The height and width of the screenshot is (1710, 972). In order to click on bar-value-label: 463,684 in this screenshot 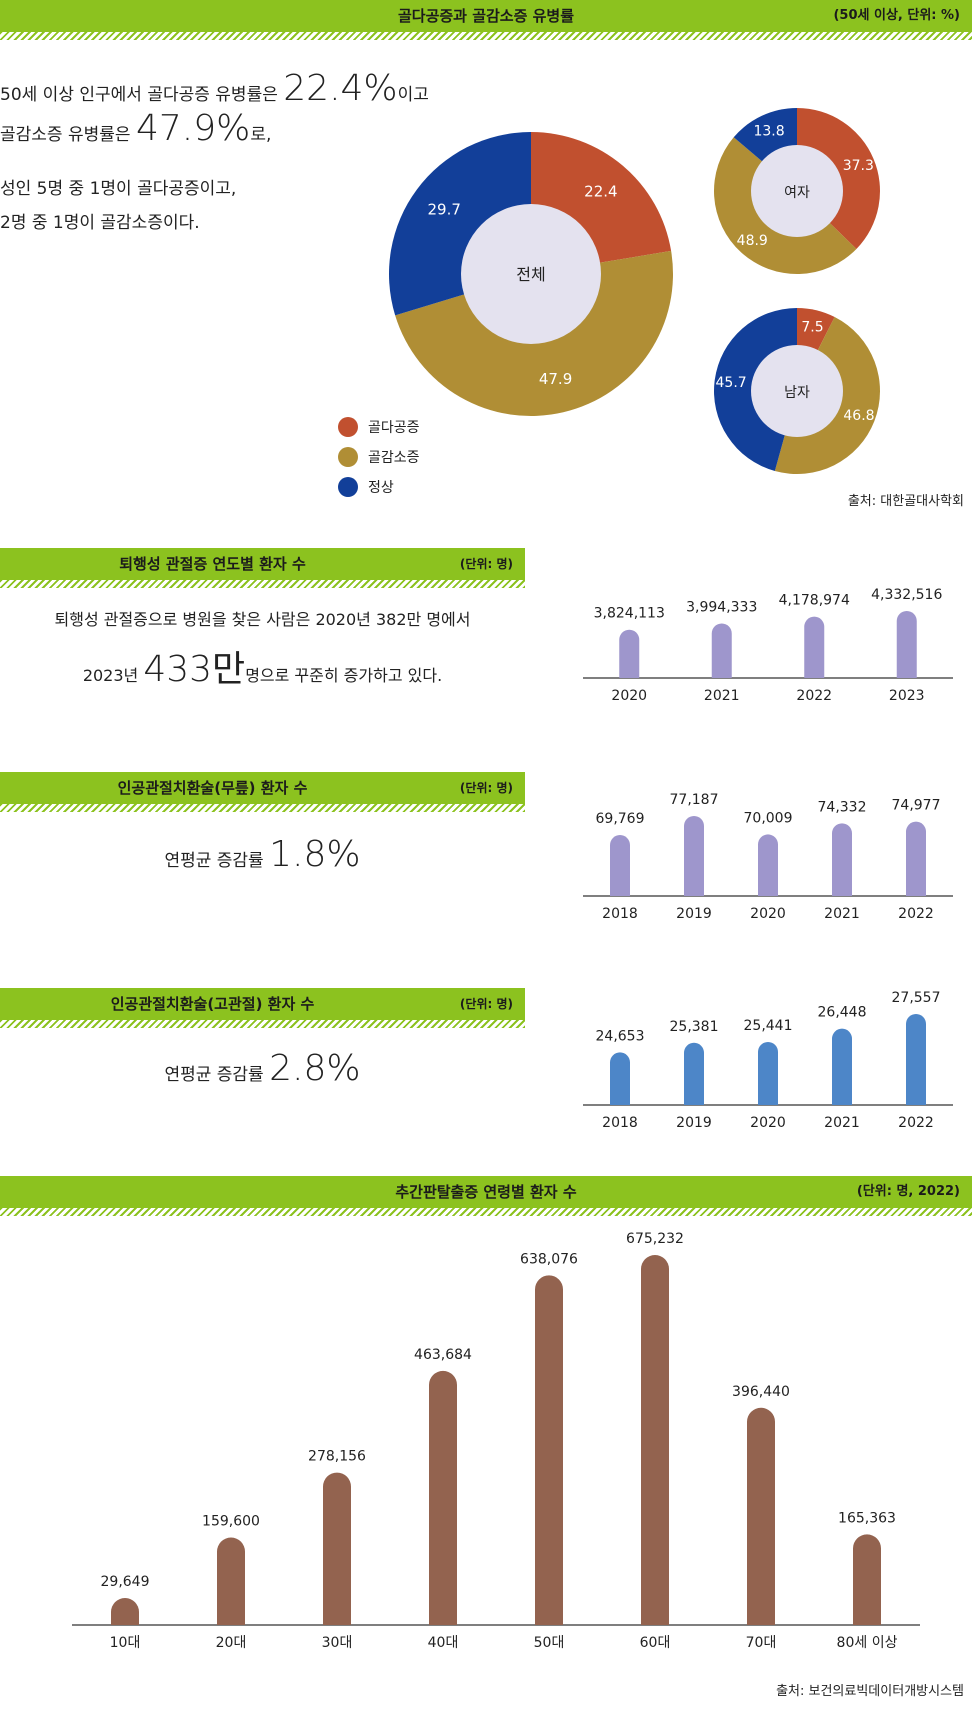, I will do `click(443, 1355)`.